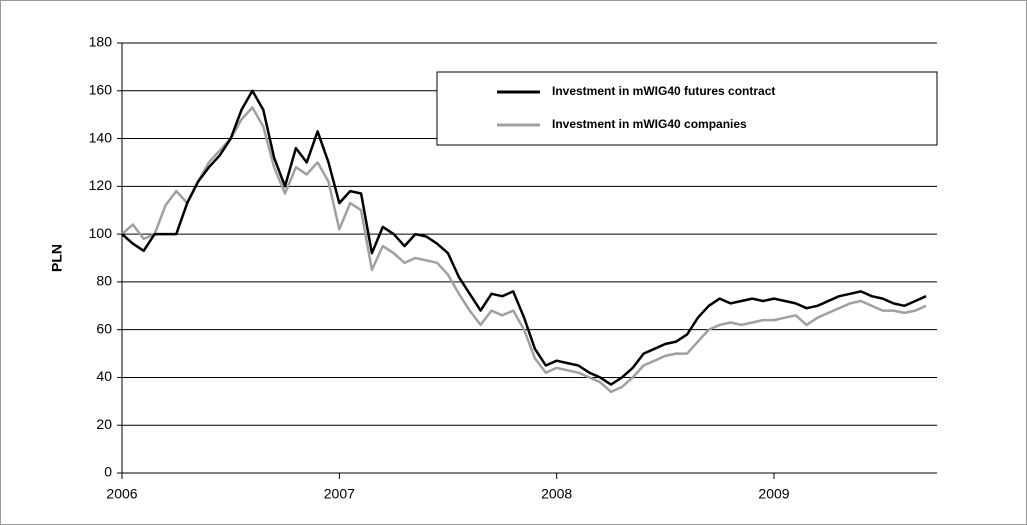  Describe the element at coordinates (101, 42) in the screenshot. I see `y-tick-label: 180` at that location.